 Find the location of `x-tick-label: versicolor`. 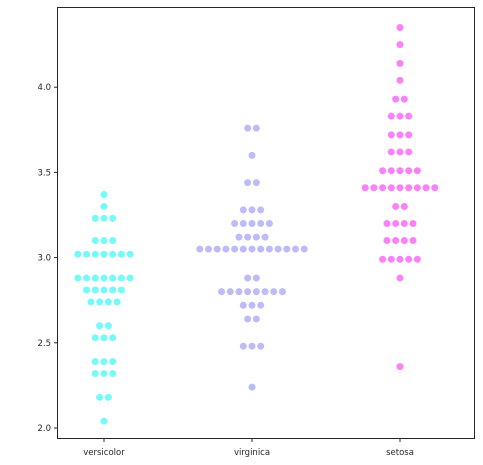

x-tick-label: versicolor is located at coordinates (104, 453).